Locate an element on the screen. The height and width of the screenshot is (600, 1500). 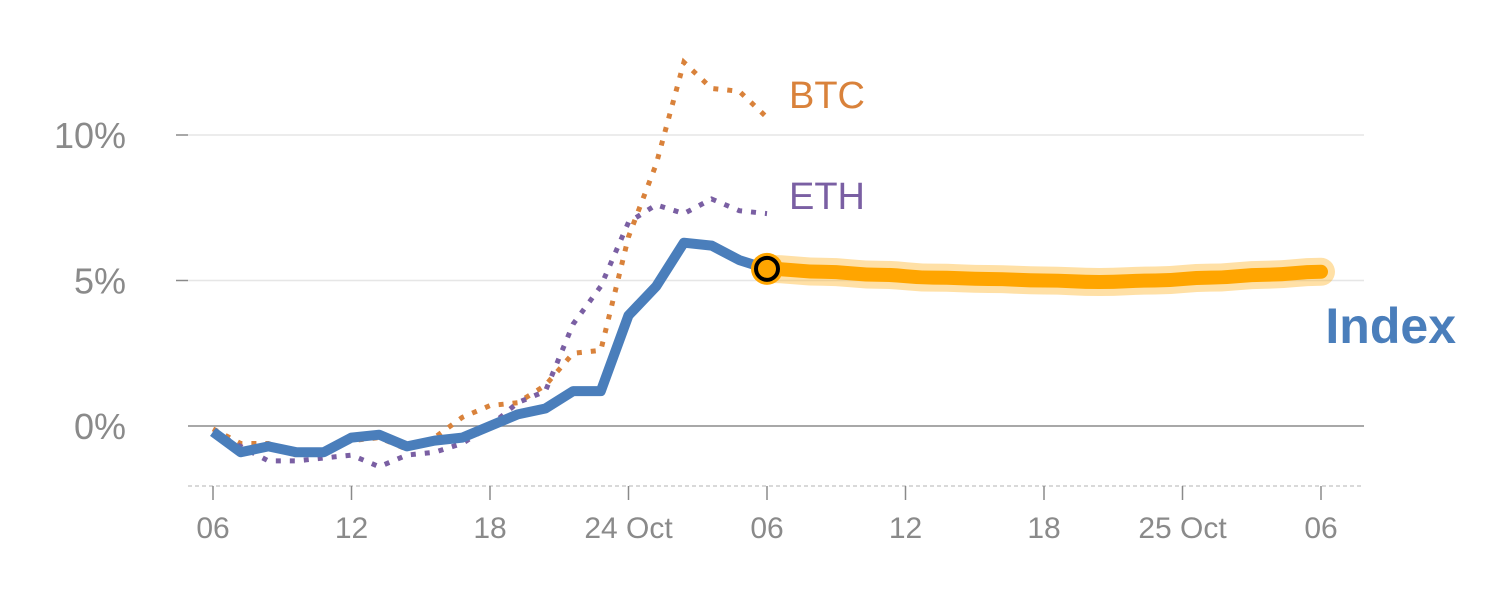
x-tick-label: 25 Oct is located at coordinates (1182, 528).